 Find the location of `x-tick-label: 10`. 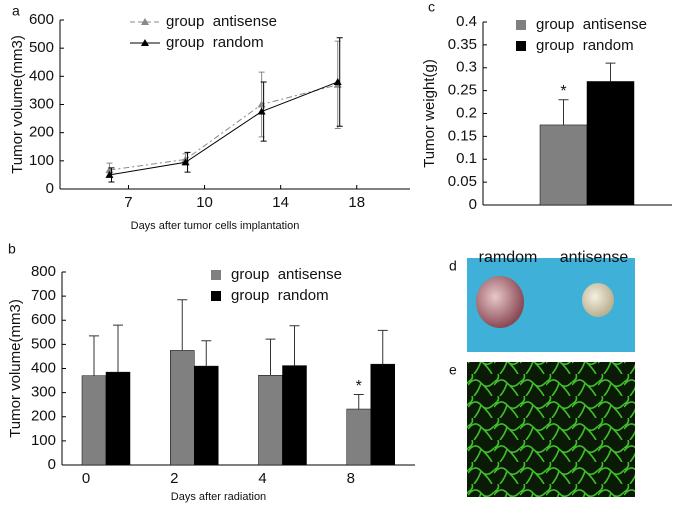

x-tick-label: 10 is located at coordinates (204, 202).